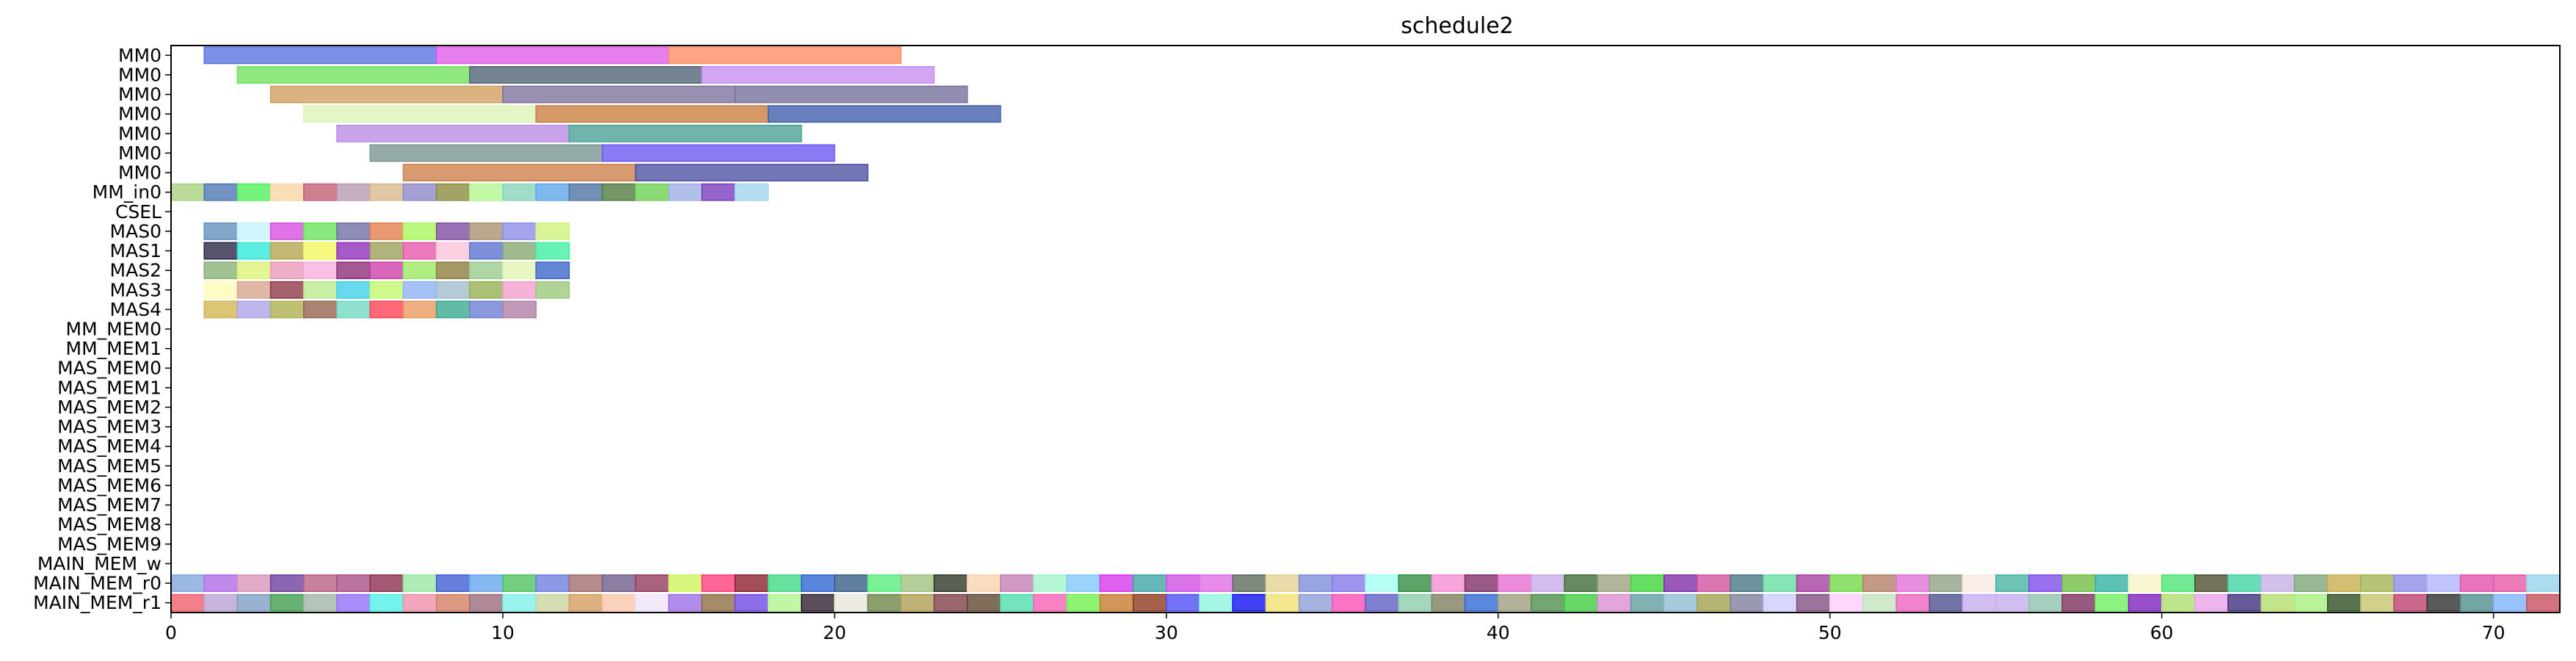  Describe the element at coordinates (136, 270) in the screenshot. I see `row-label: MAS2` at that location.